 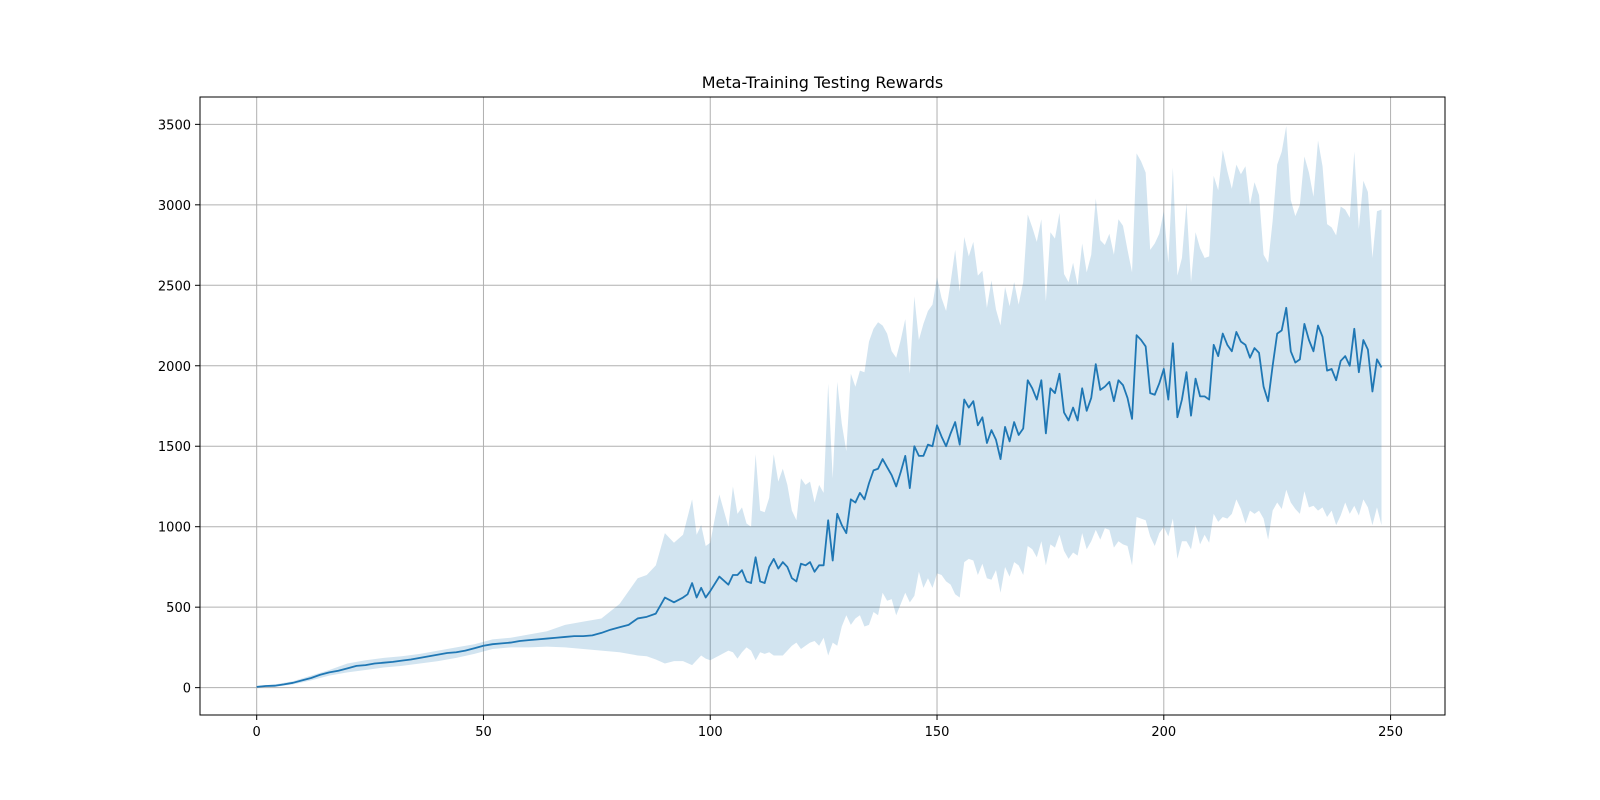 What do you see at coordinates (257, 732) in the screenshot?
I see `x-tick-label: 0` at bounding box center [257, 732].